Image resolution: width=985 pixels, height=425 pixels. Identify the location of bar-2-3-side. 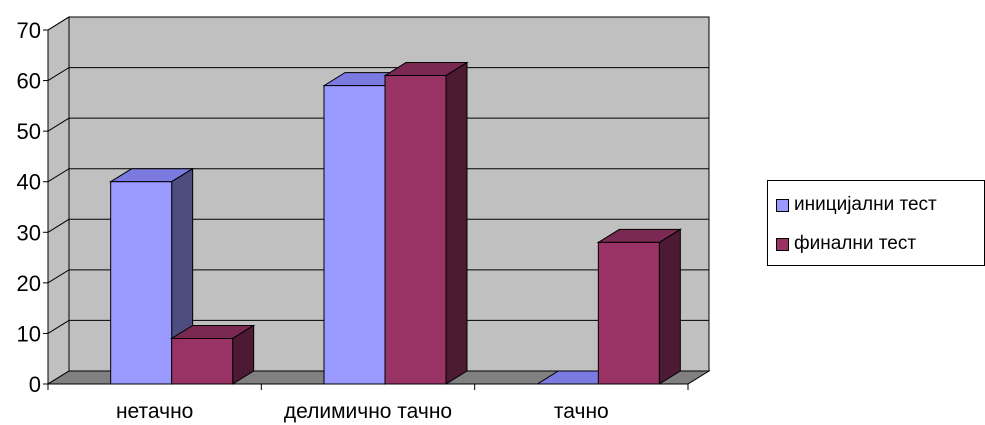
(669, 306).